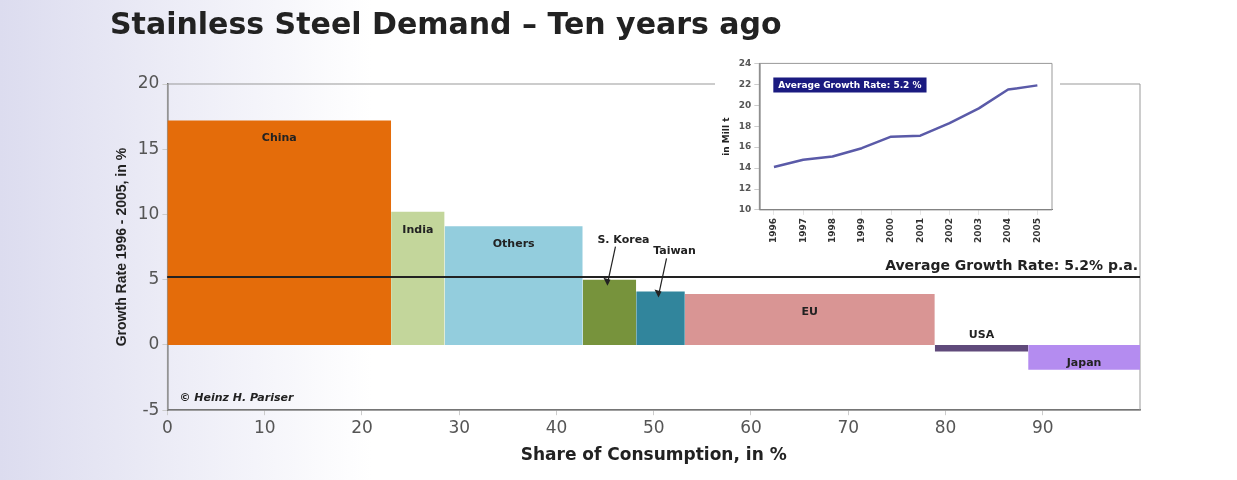 The height and width of the screenshot is (480, 1237). What do you see at coordinates (745, 146) in the screenshot?
I see `y-tick-label: 16` at bounding box center [745, 146].